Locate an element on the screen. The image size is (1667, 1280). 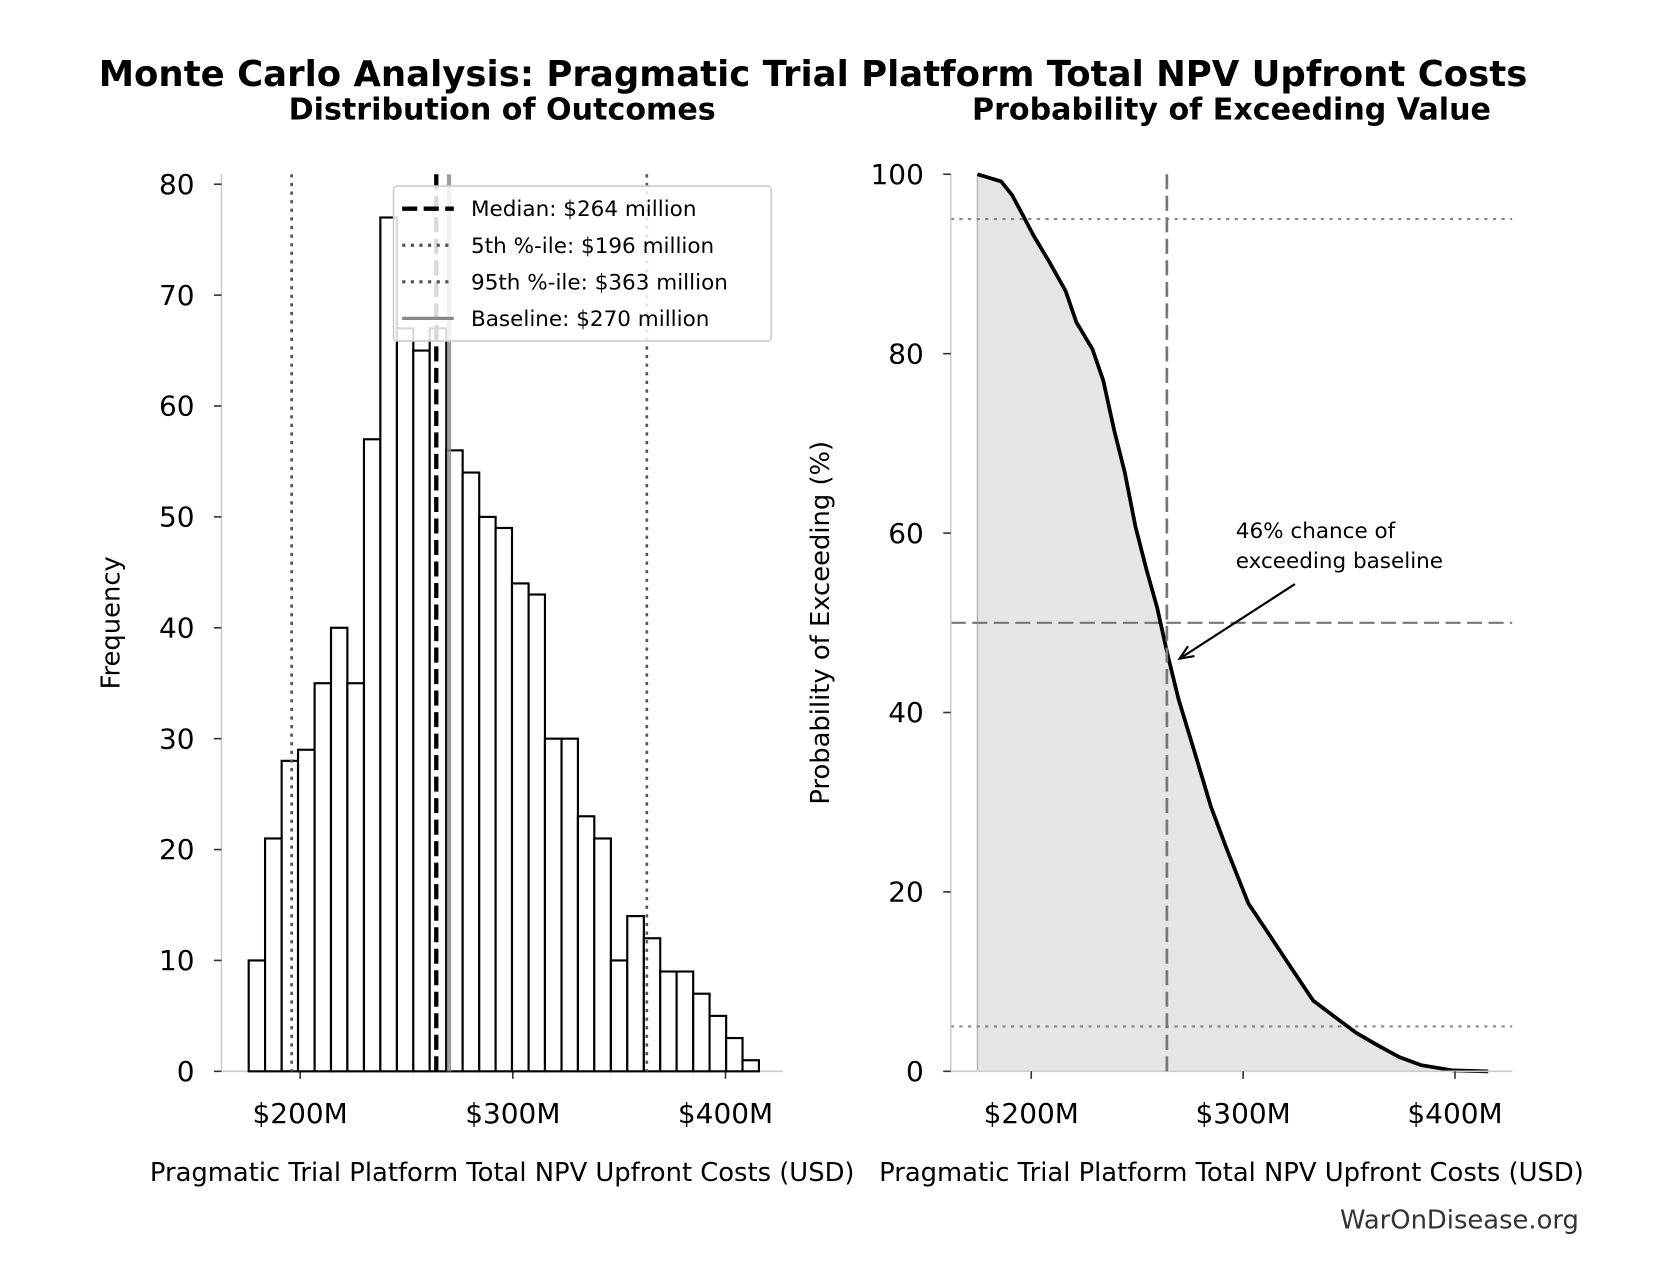
subplot-title: Distribution of Outcomes is located at coordinates (502, 109).